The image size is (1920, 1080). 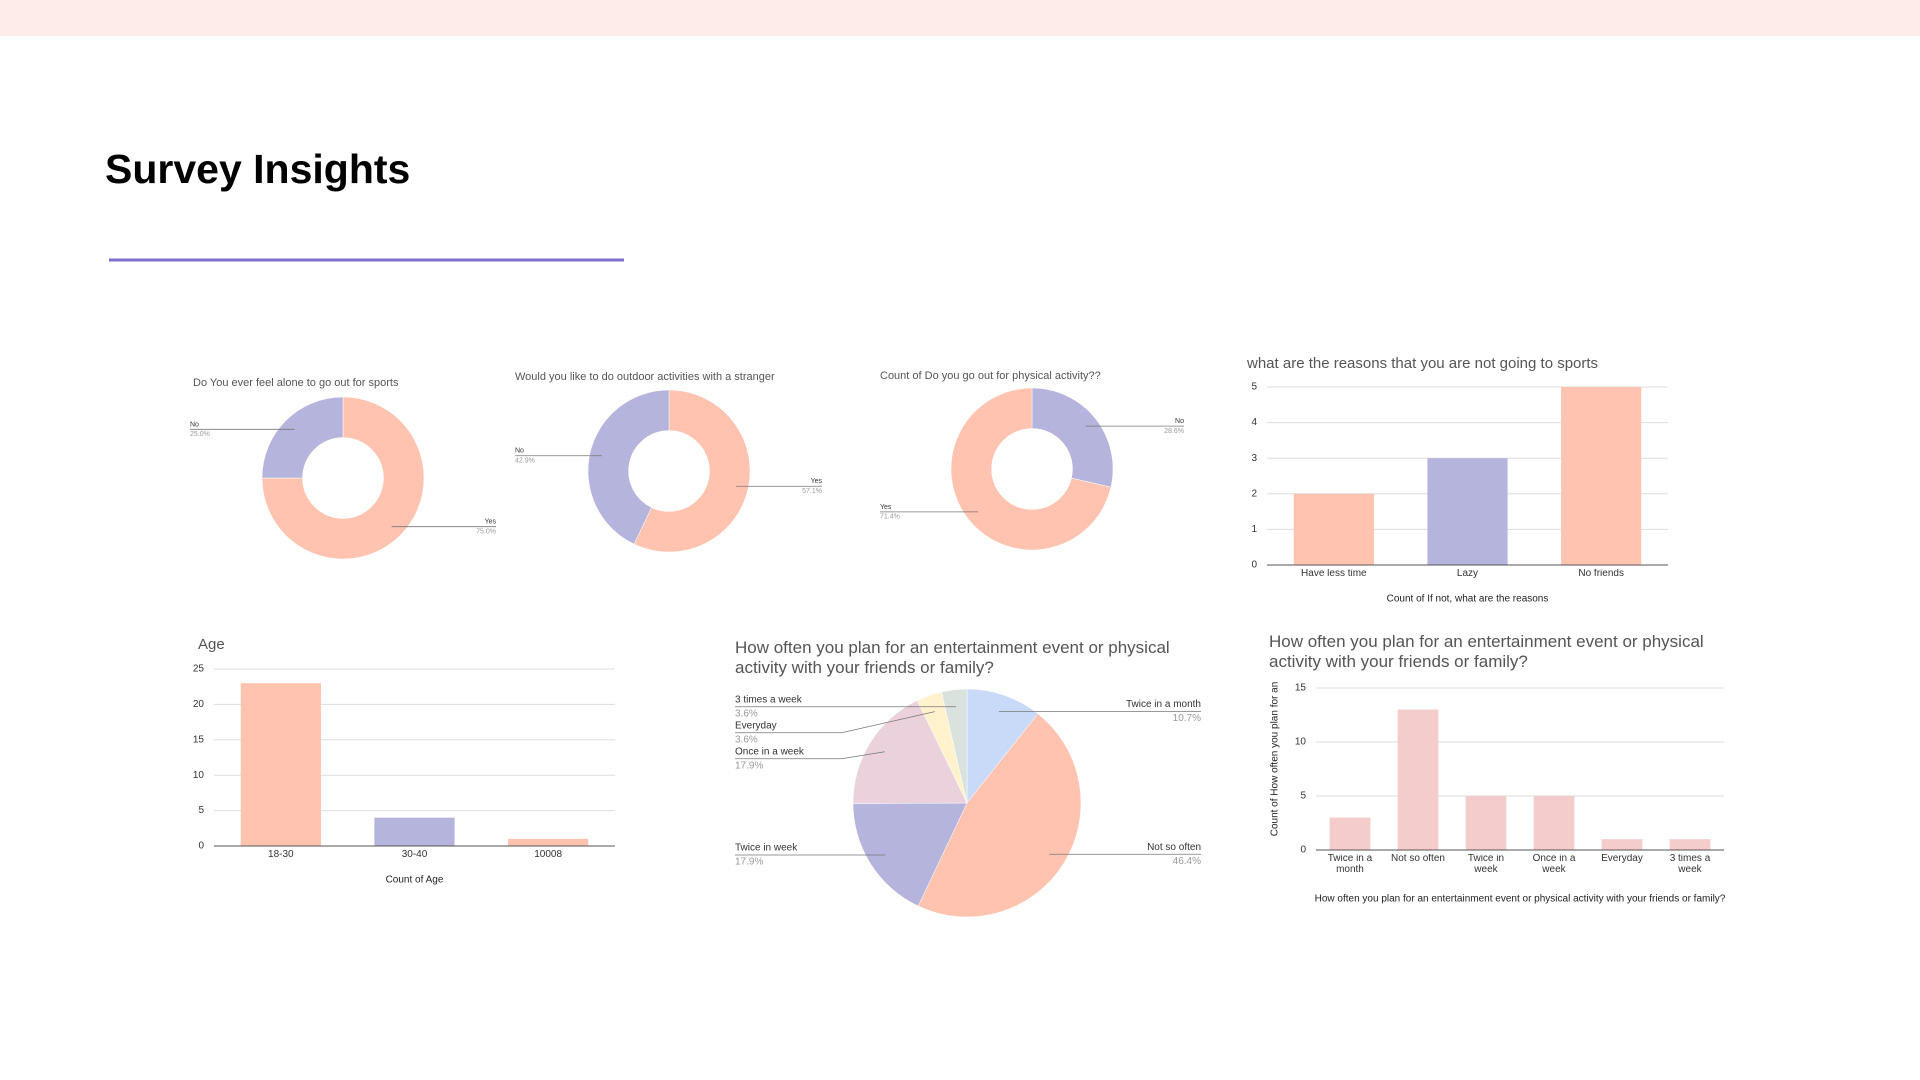 What do you see at coordinates (1254, 529) in the screenshot?
I see `y-tick-label: 1` at bounding box center [1254, 529].